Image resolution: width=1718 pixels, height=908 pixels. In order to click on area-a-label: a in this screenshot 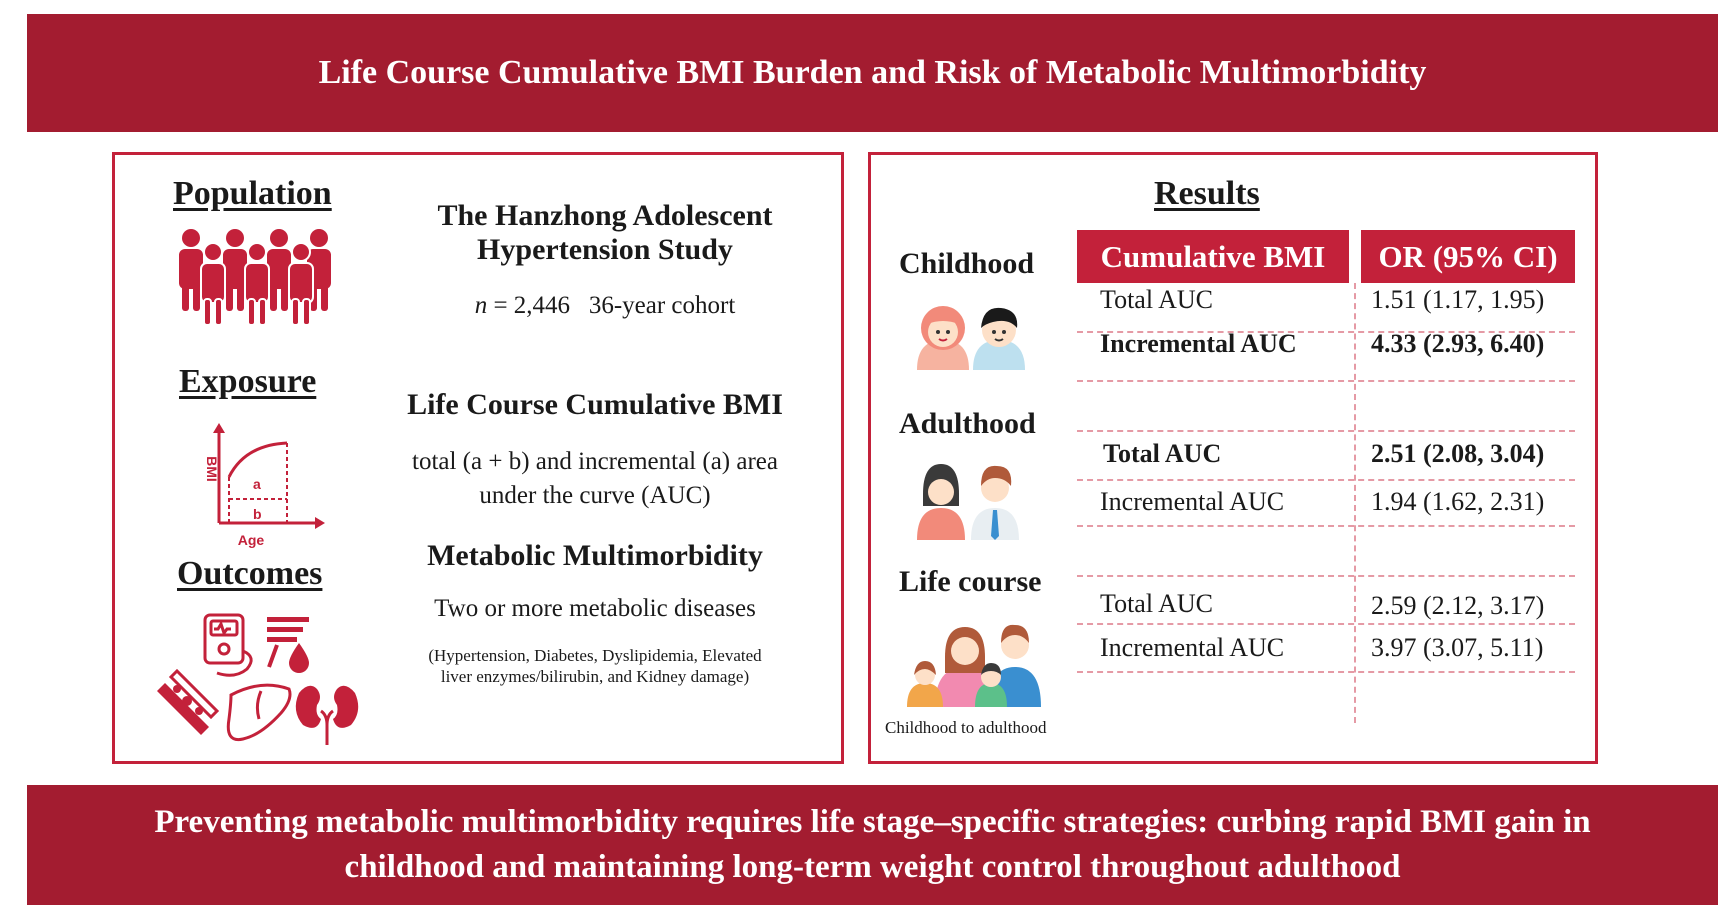, I will do `click(257, 484)`.